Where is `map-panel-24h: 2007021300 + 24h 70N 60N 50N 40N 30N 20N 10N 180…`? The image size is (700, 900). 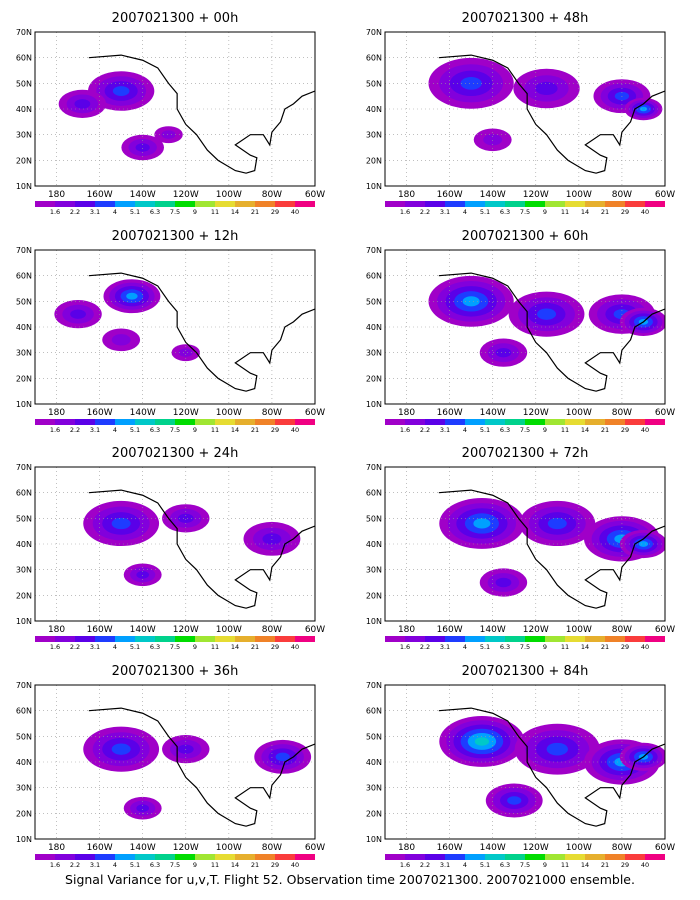
map-panel-24h: 2007021300 + 24h 70N 60N 50N 40N 30N 20N 10N 180… is located at coordinates (170, 548).